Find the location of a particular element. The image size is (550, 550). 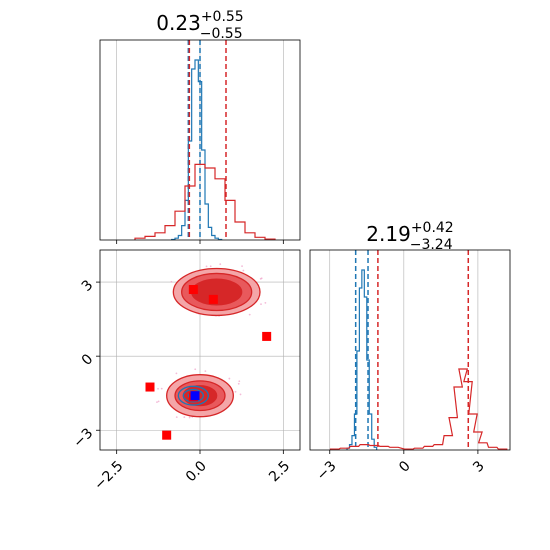

bottom-right-grid is located at coordinates (404, 350).